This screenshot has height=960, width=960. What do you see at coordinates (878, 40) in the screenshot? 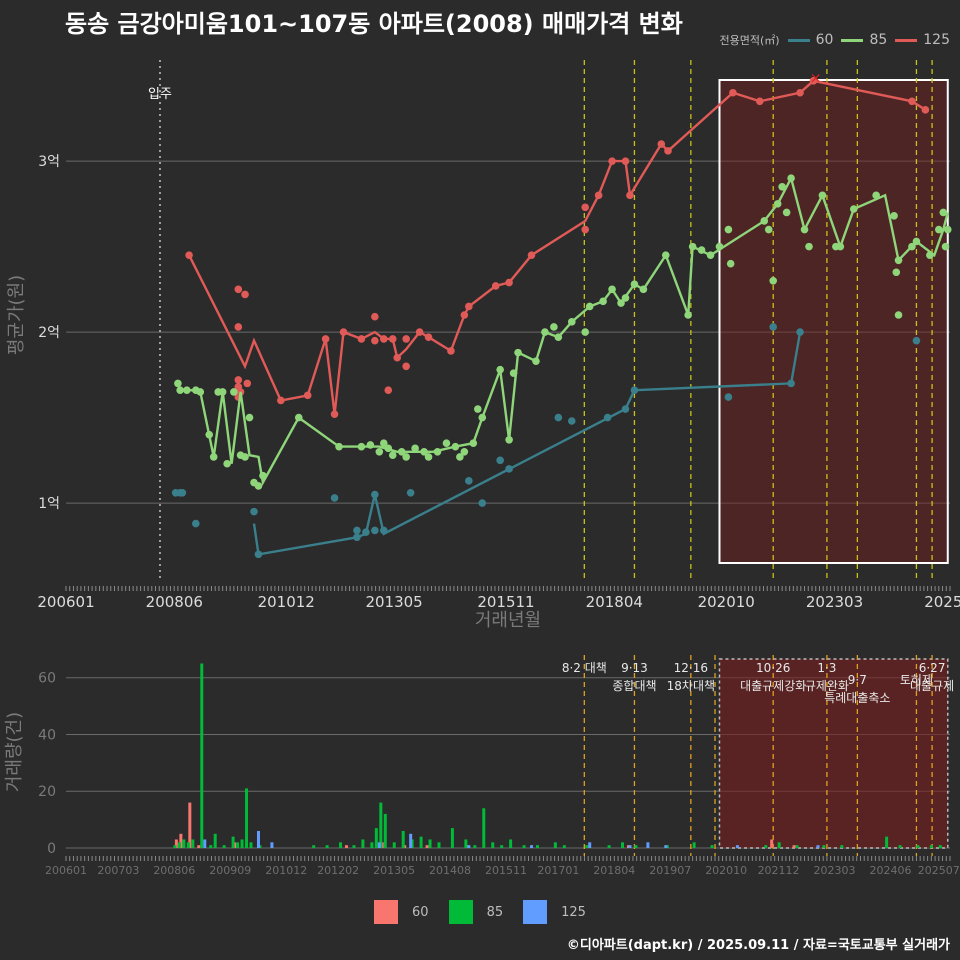
I see `legend-top-item-label: 85` at bounding box center [878, 40].